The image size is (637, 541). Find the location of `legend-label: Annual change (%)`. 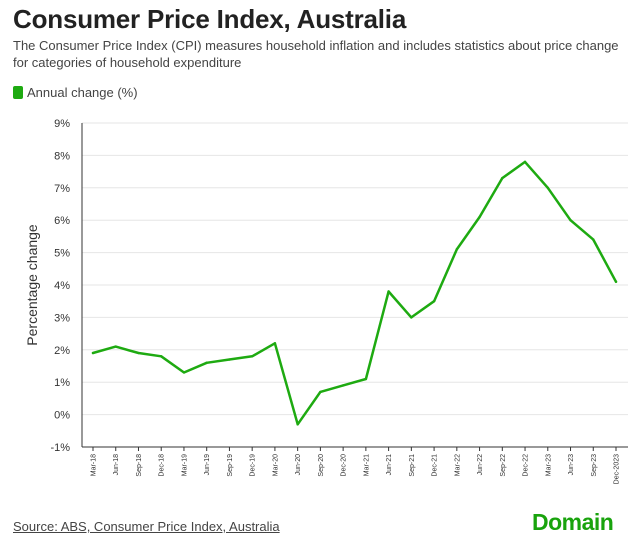

legend-label: Annual change (%) is located at coordinates (82, 92).